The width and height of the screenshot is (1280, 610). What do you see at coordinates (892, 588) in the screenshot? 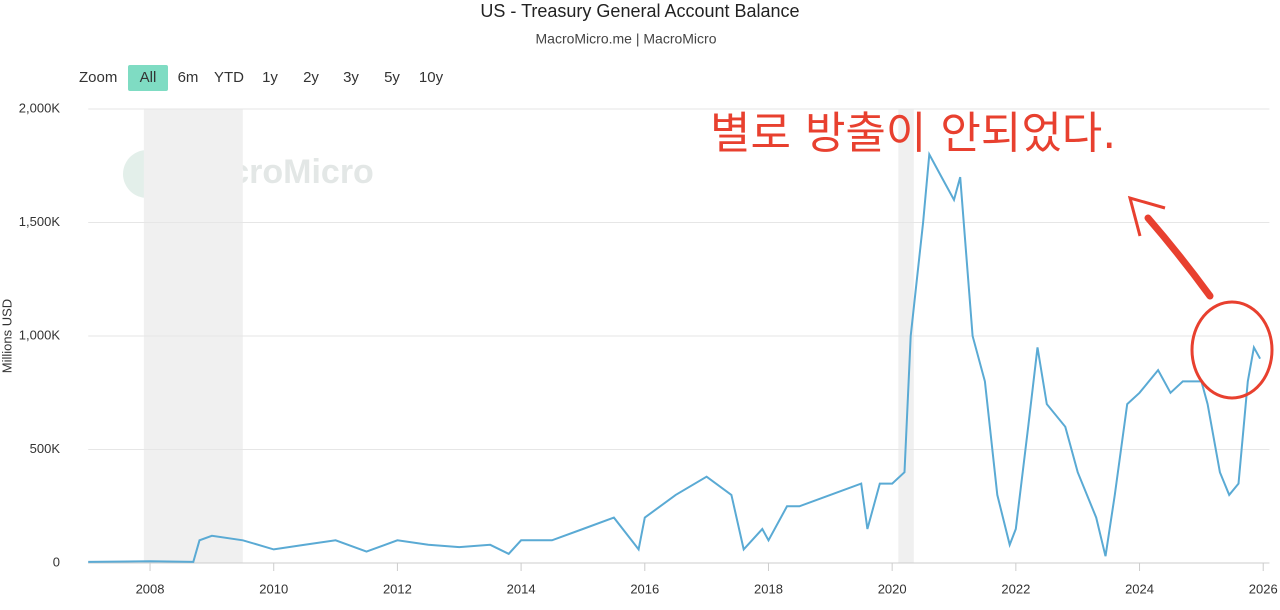
I see `x-tick-label: 2020` at bounding box center [892, 588].